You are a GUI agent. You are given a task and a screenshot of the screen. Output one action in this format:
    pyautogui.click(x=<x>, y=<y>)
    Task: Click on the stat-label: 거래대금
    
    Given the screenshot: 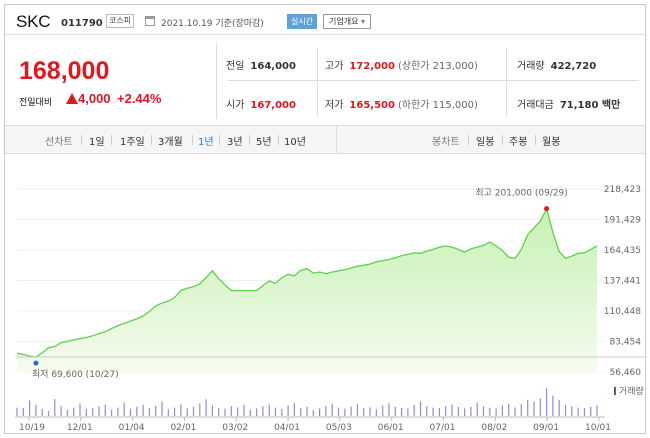 What is the action you would take?
    pyautogui.click(x=535, y=105)
    